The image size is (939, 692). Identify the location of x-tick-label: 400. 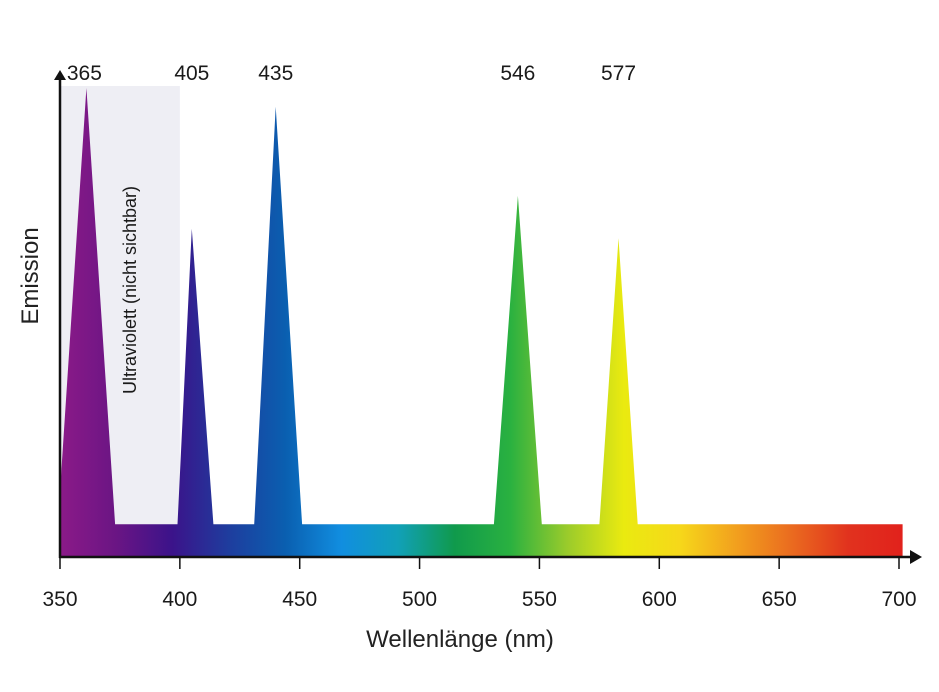
(179, 599).